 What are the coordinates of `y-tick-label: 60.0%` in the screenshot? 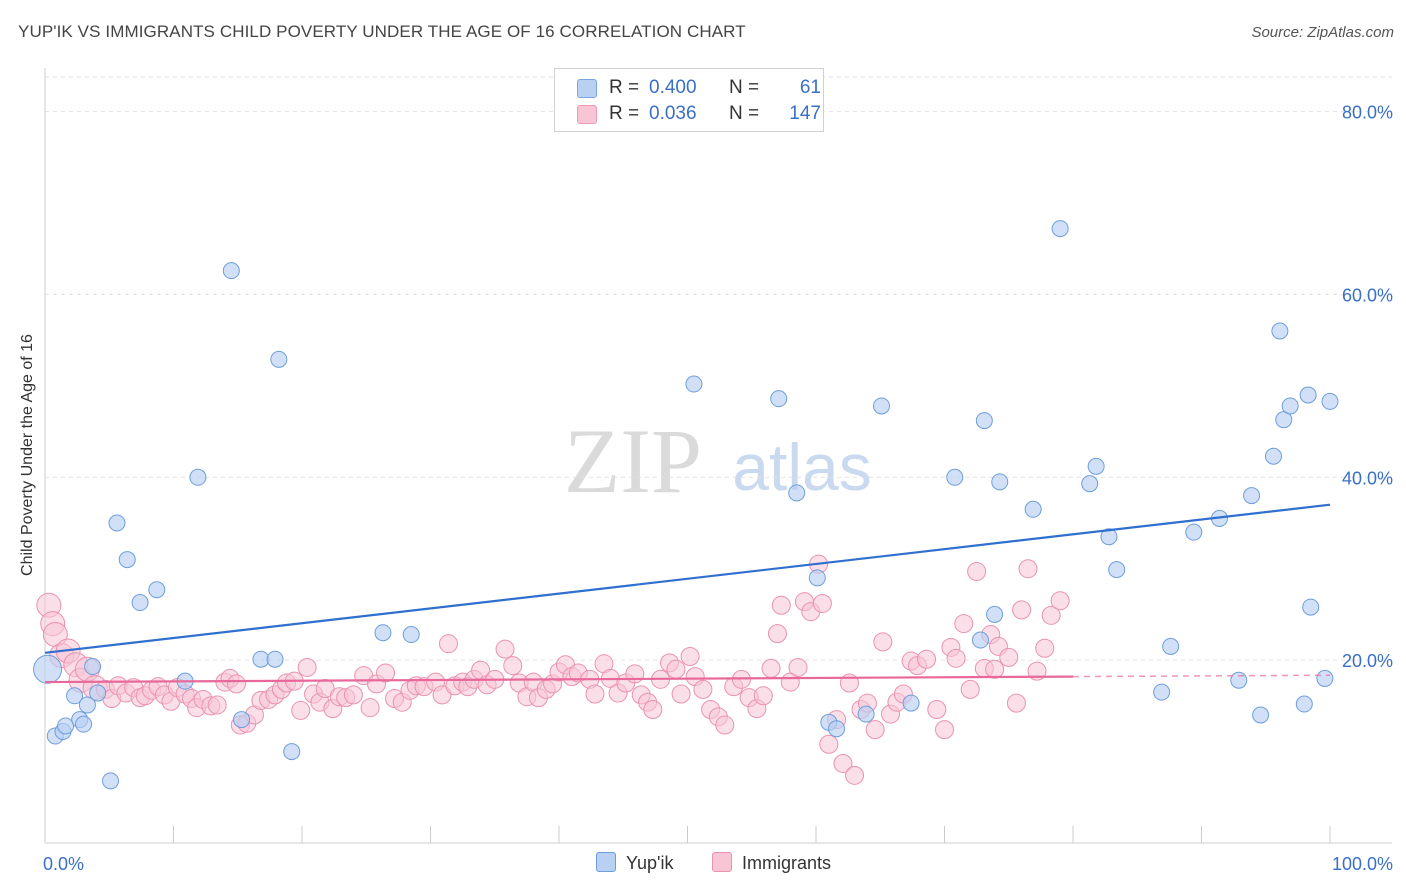 It's located at (1367, 295).